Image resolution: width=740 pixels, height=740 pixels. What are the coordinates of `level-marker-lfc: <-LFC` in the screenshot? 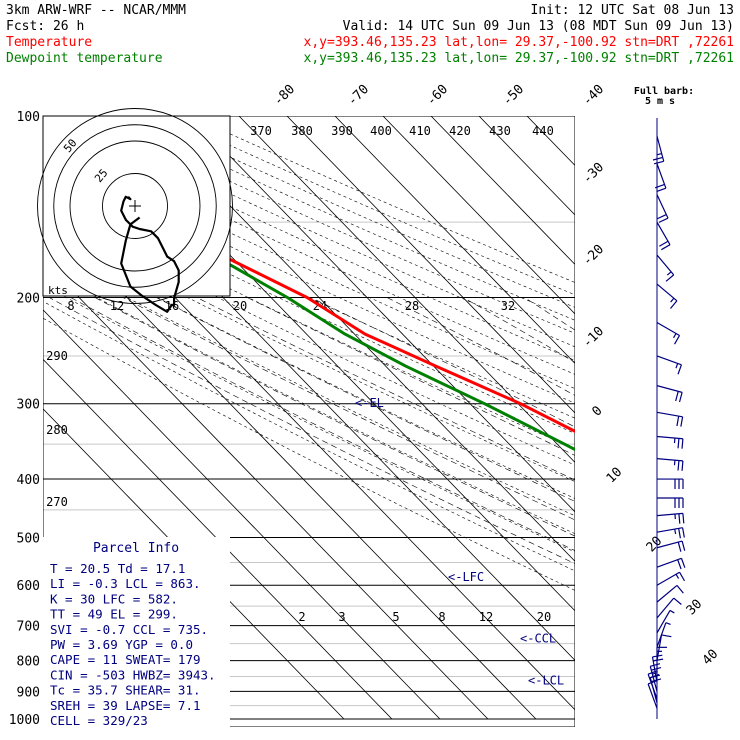 It's located at (466, 577).